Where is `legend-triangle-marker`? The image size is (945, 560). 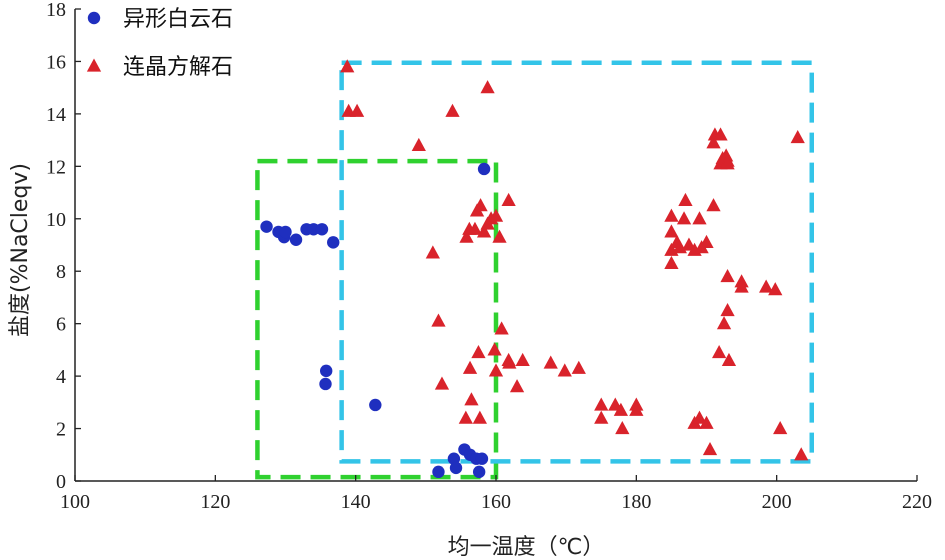
legend-triangle-marker is located at coordinates (94, 65).